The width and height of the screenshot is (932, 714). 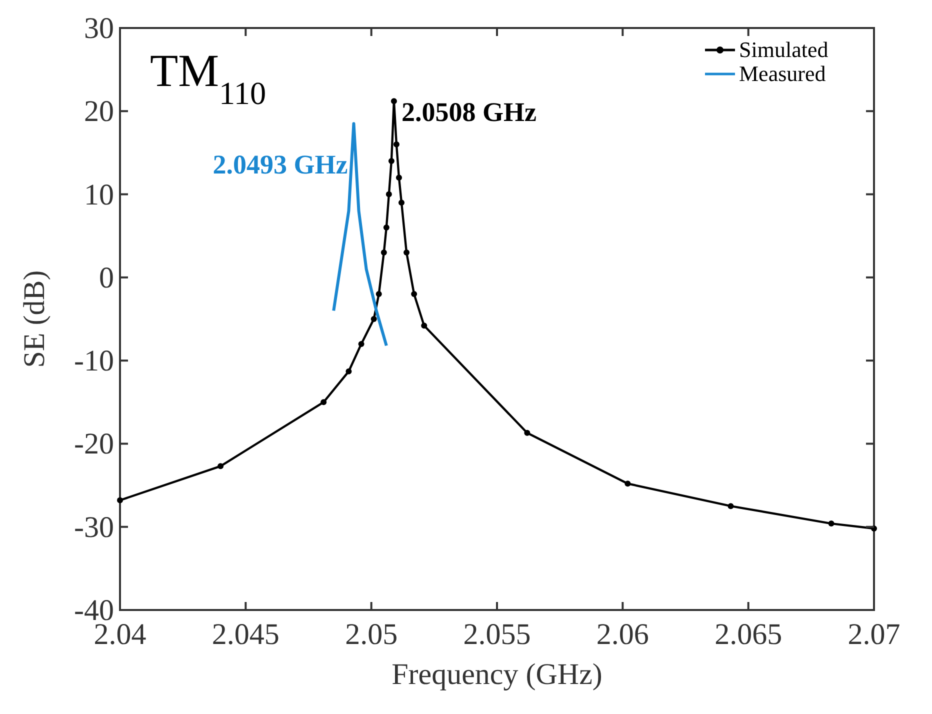 I want to click on y-tick-label: -20, so click(x=94, y=444).